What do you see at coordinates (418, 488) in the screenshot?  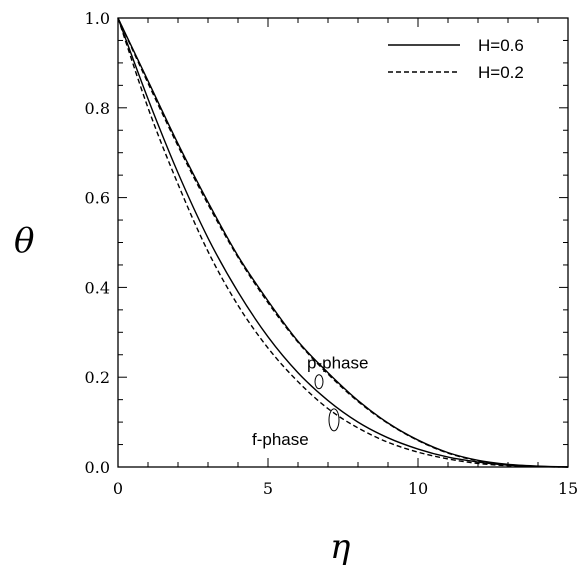 I see `x-tick-label: 10` at bounding box center [418, 488].